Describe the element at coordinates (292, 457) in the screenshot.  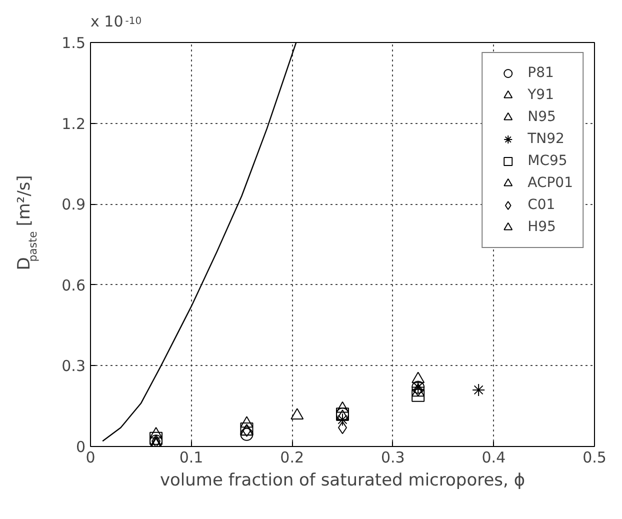
I see `x-tick-label: 0.2` at that location.